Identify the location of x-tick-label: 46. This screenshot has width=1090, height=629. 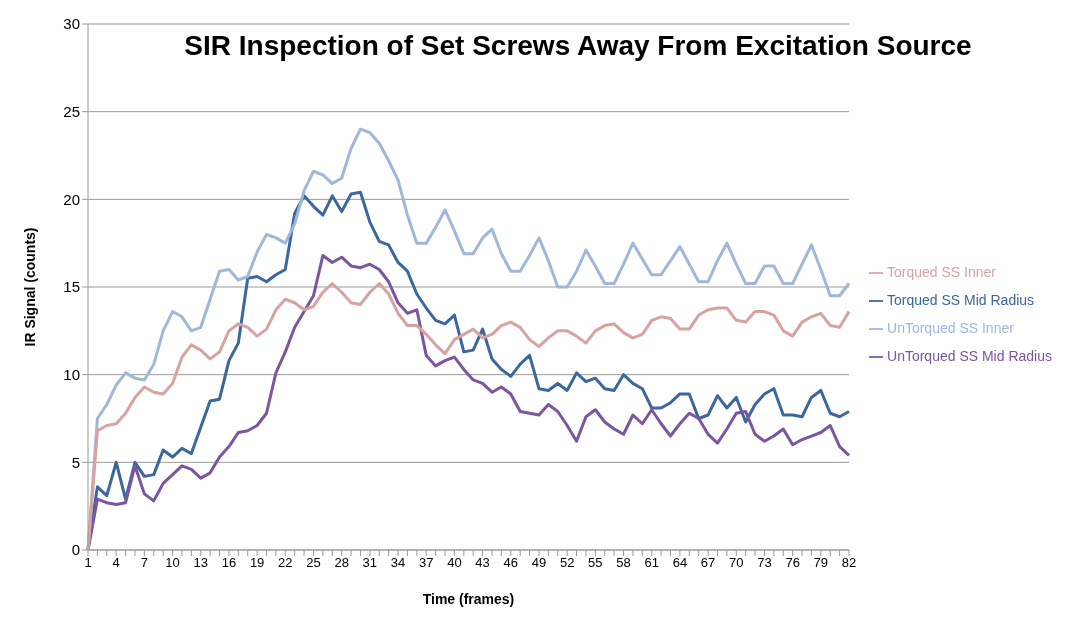
(511, 563).